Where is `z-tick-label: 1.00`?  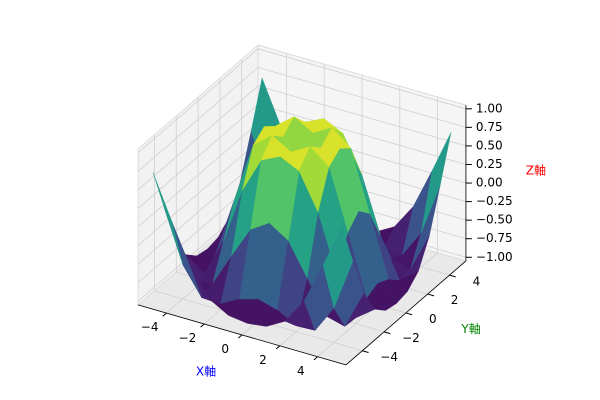 z-tick-label: 1.00 is located at coordinates (489, 108).